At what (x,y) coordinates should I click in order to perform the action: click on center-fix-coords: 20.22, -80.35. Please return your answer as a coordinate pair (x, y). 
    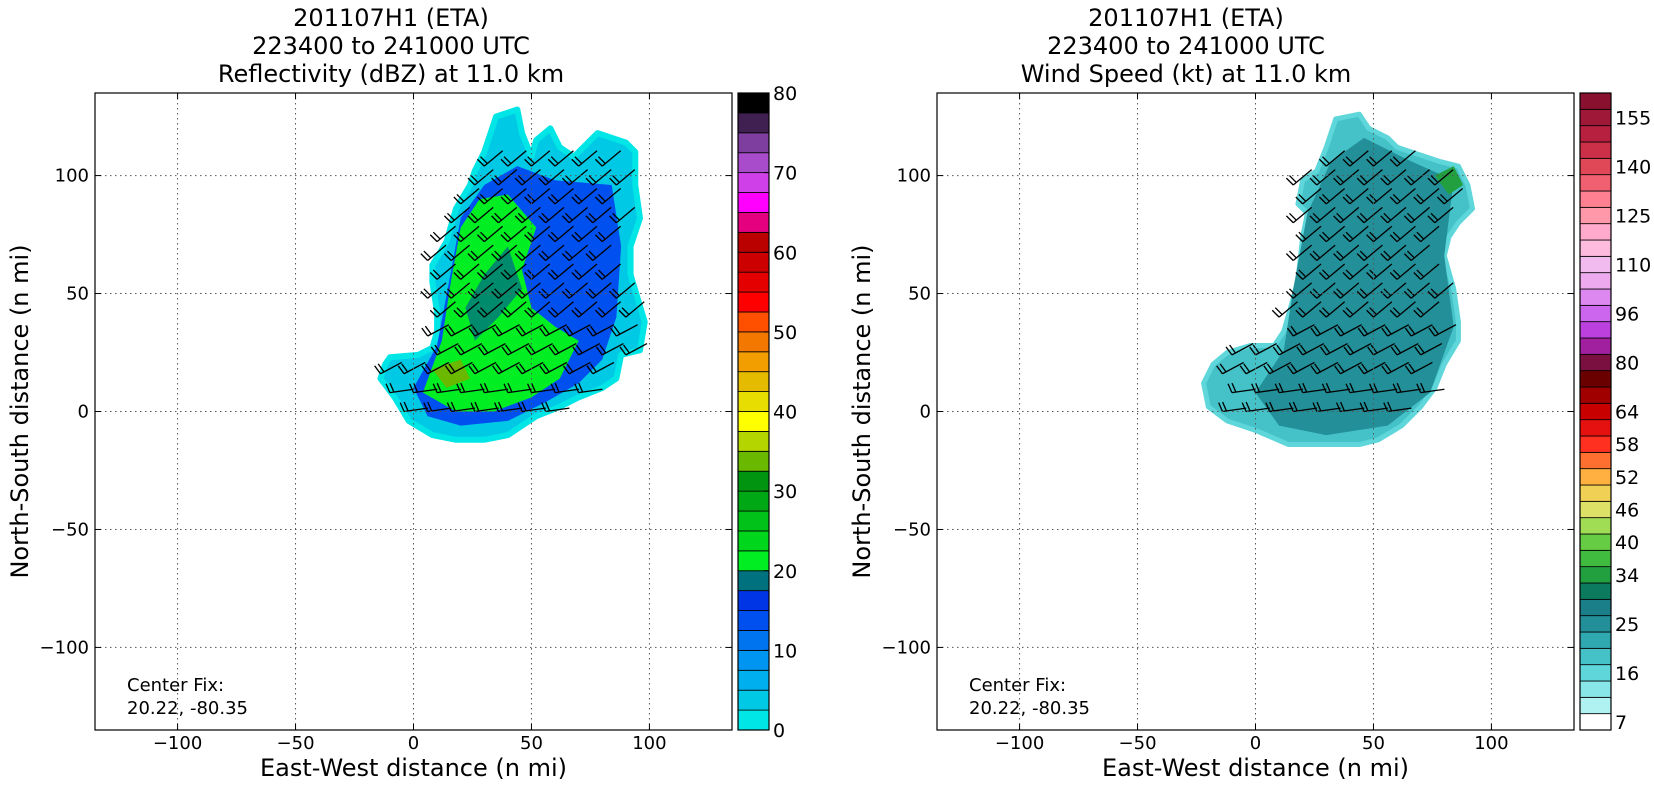
    Looking at the image, I should click on (187, 708).